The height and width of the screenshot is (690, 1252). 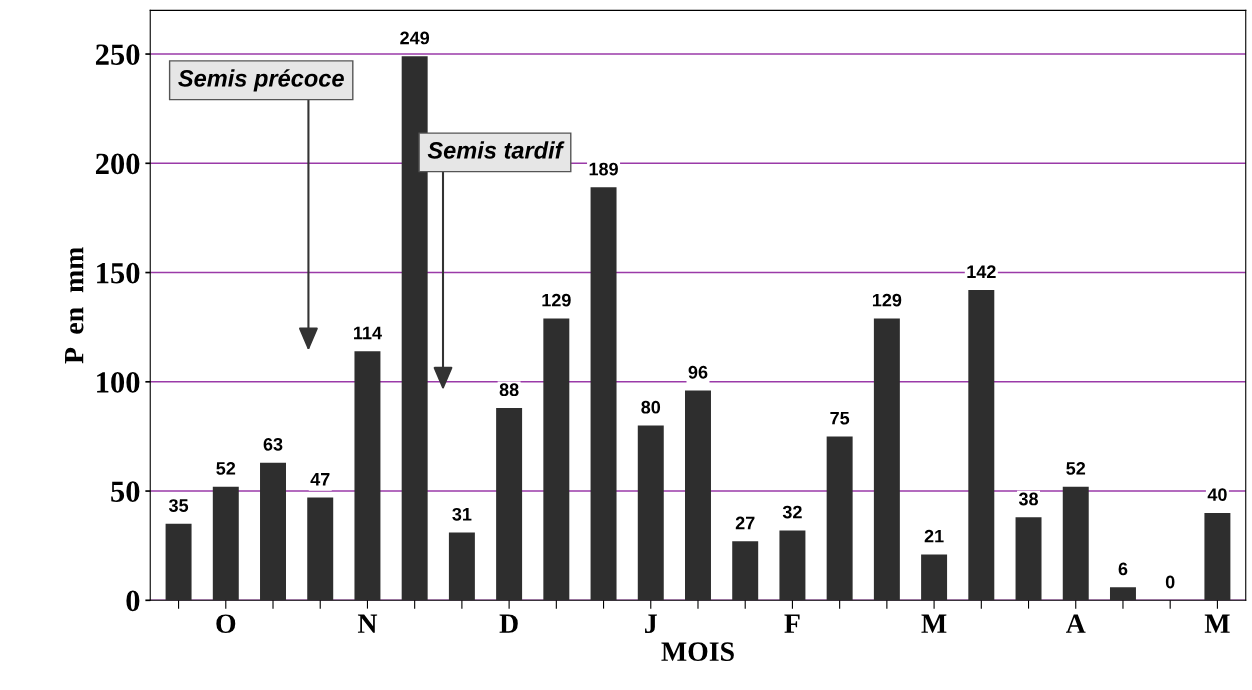 What do you see at coordinates (1217, 494) in the screenshot?
I see `data-label: 40` at bounding box center [1217, 494].